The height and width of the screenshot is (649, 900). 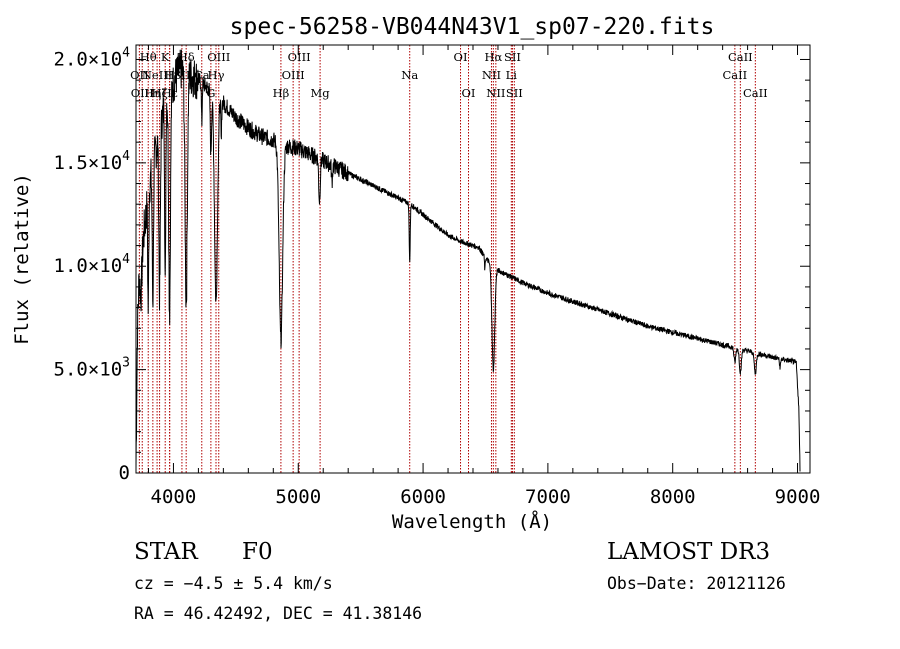 I want to click on sky-coordinates: RA = 46.42492, DEC = 41.38146, so click(x=278, y=613).